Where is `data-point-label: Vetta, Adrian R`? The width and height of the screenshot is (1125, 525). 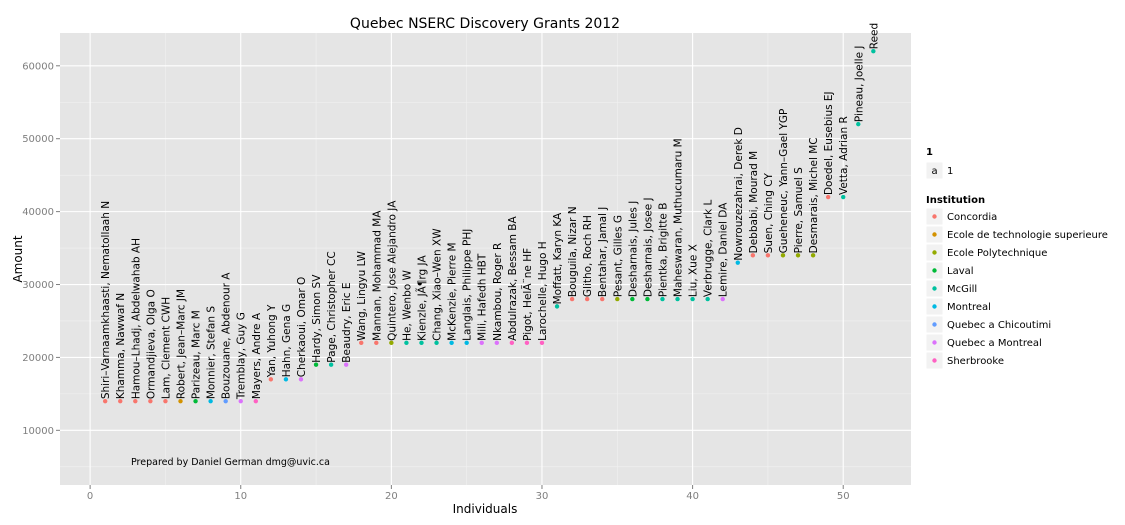
data-point-label: Vetta, Adrian R is located at coordinates (844, 155).